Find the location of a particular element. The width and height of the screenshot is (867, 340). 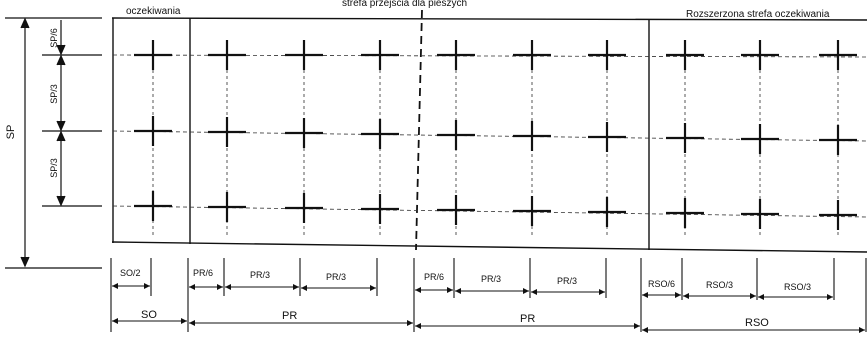

dim-label-pr-third-b1: PR/3 is located at coordinates (491, 279).